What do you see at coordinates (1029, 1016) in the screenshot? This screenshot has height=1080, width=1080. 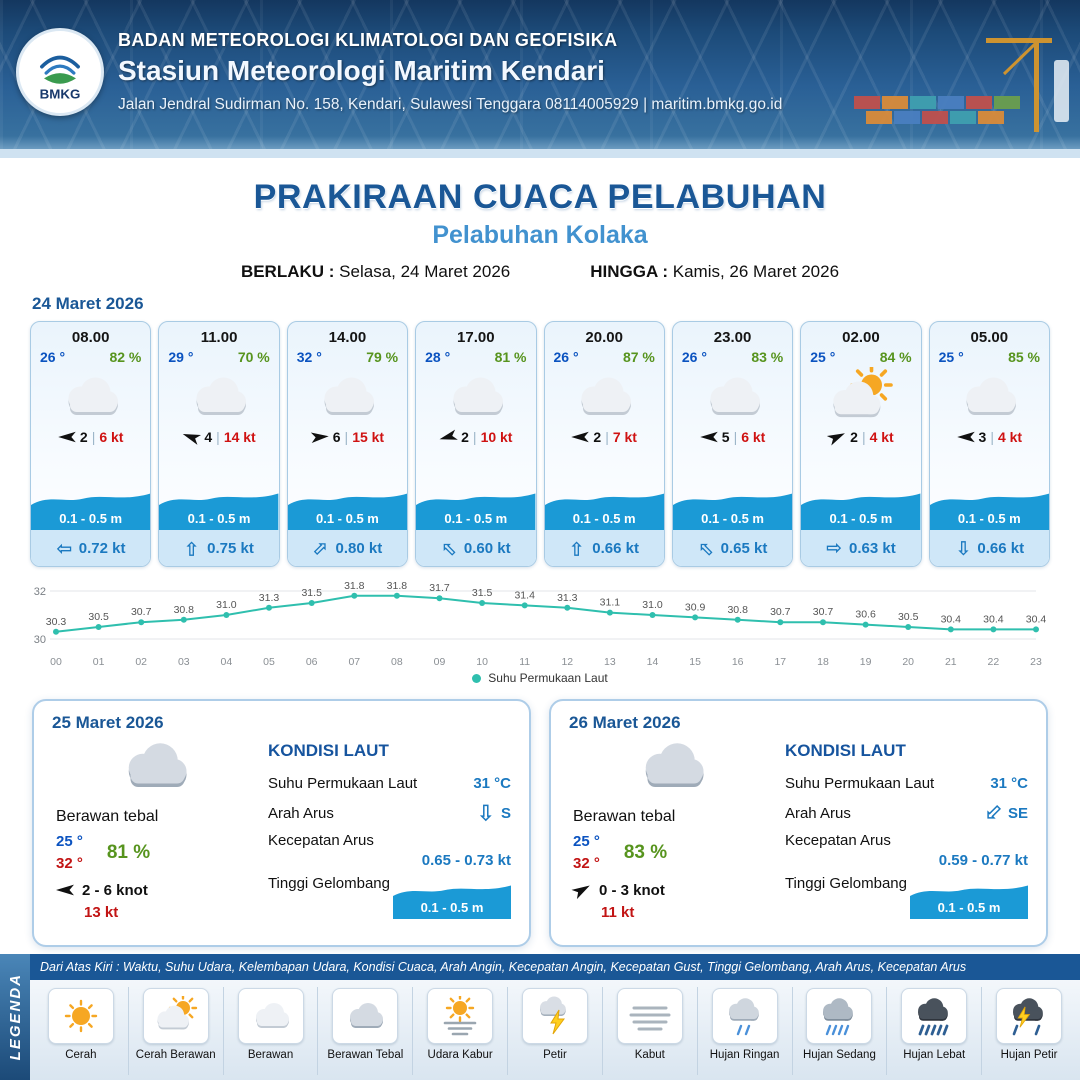 I see `rain-thunder-icon` at bounding box center [1029, 1016].